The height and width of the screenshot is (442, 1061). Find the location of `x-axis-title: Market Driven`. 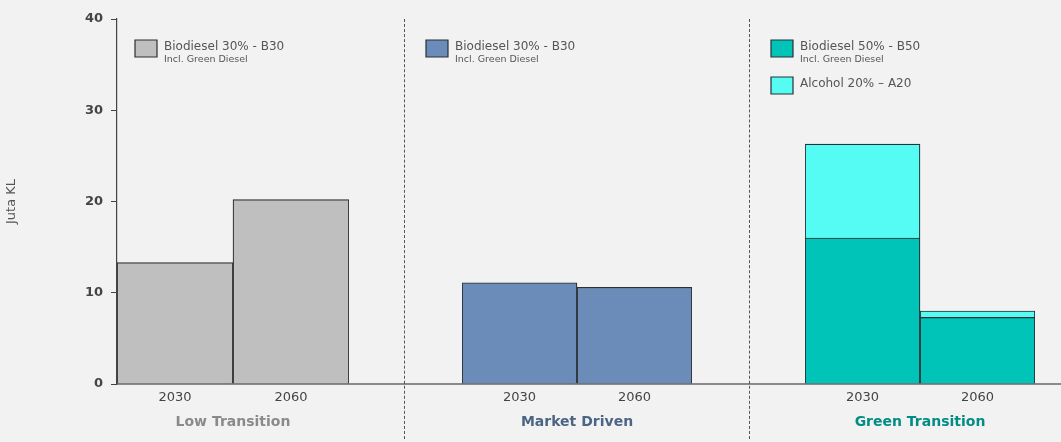

x-axis-title: Market Driven is located at coordinates (577, 420).